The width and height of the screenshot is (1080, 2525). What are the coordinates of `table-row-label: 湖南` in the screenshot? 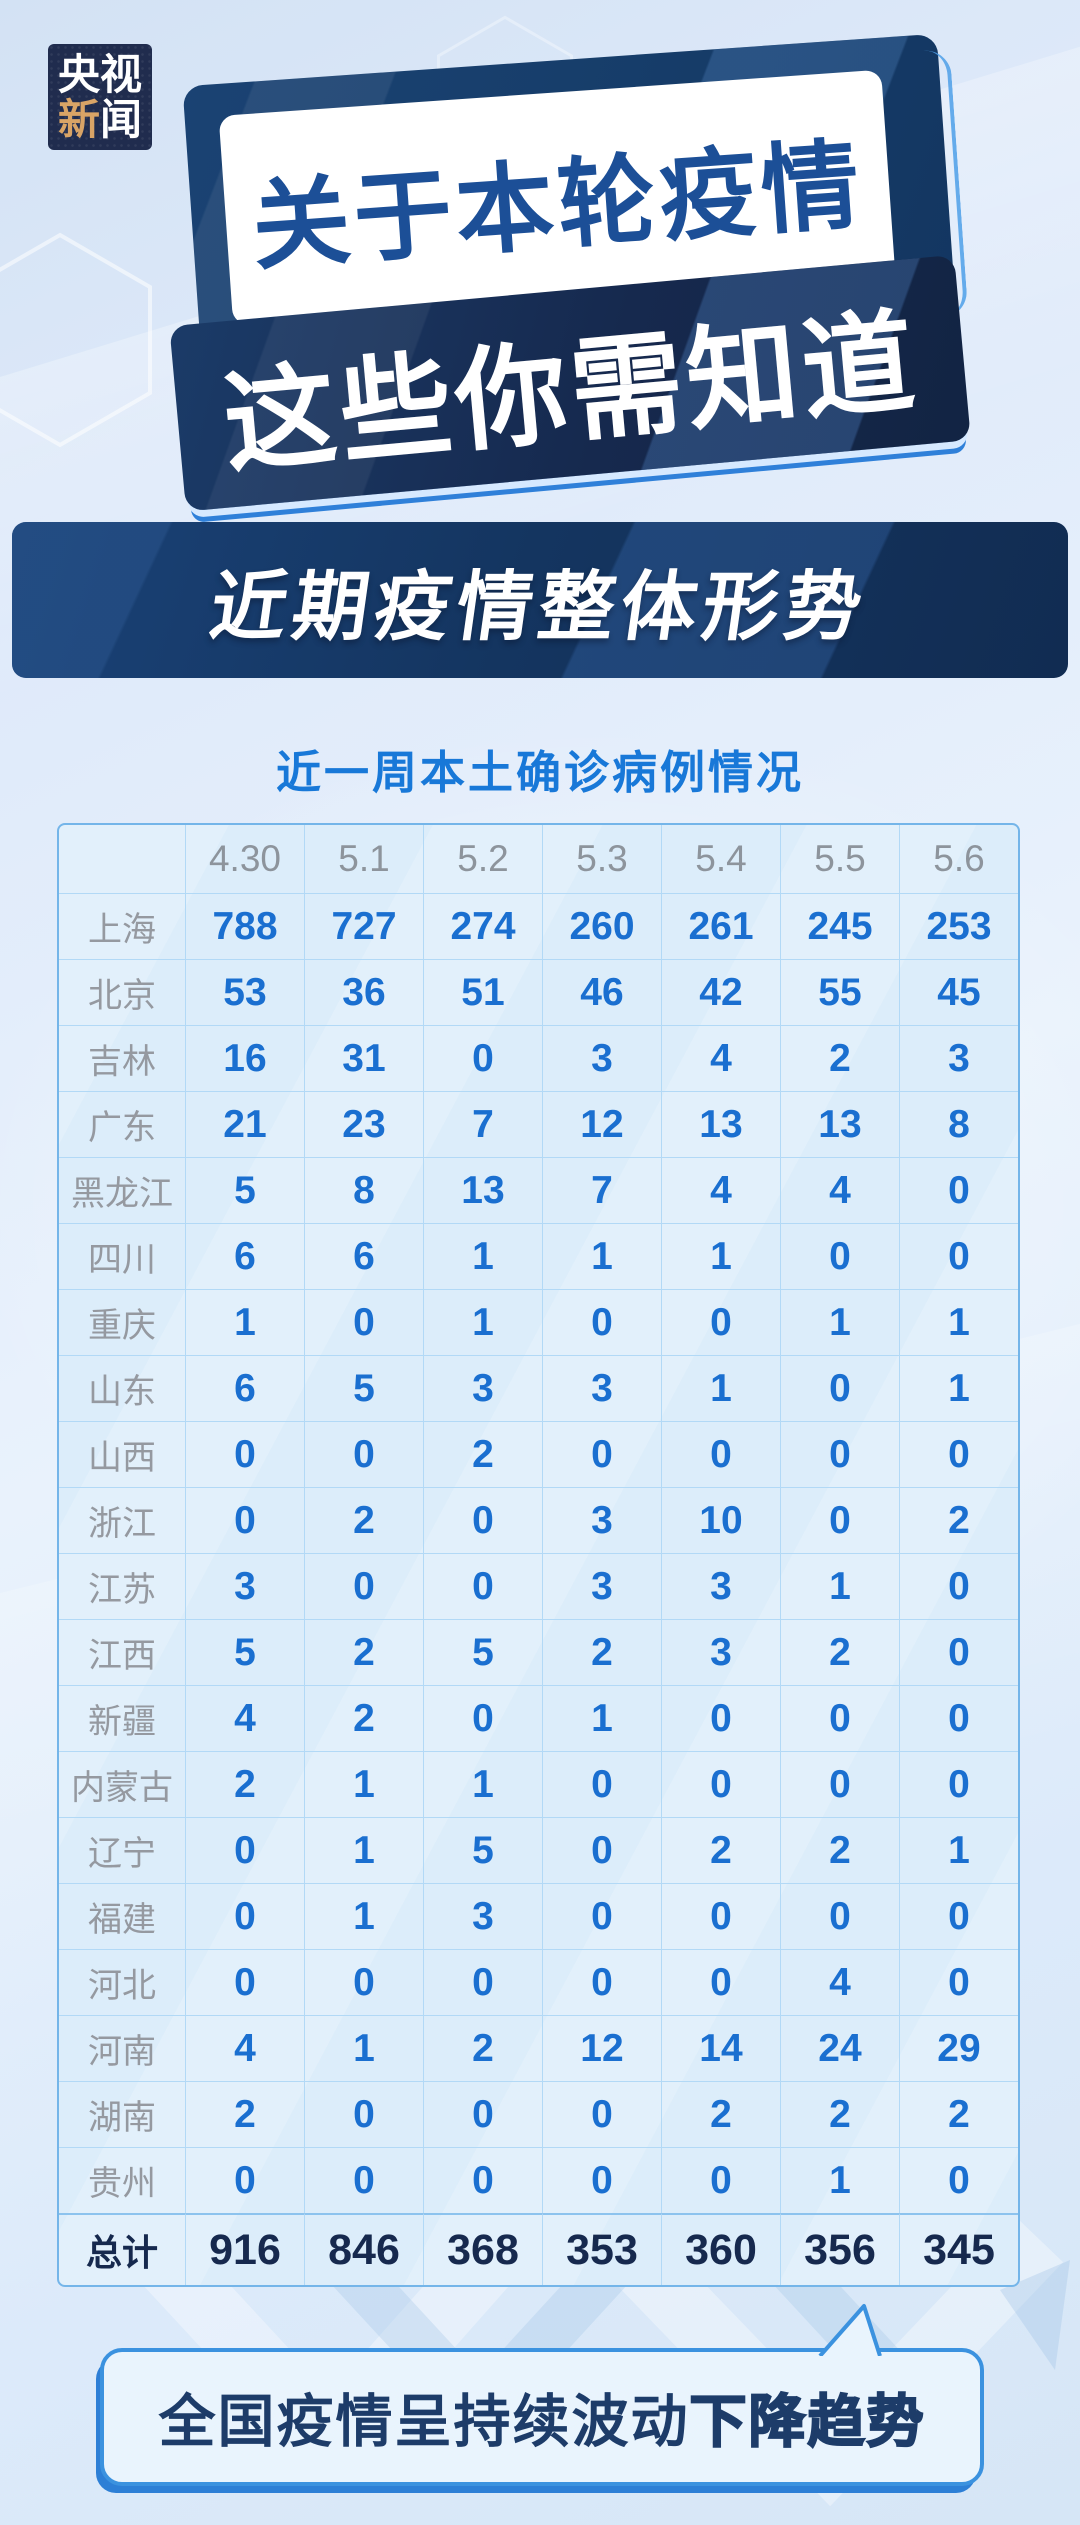 It's located at (122, 2114).